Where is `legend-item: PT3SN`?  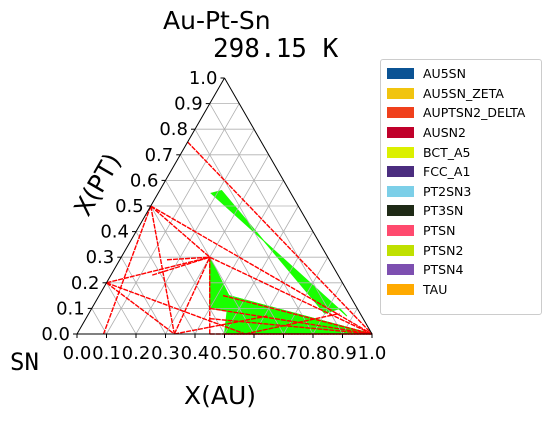
legend-item: PT3SN is located at coordinates (461, 211).